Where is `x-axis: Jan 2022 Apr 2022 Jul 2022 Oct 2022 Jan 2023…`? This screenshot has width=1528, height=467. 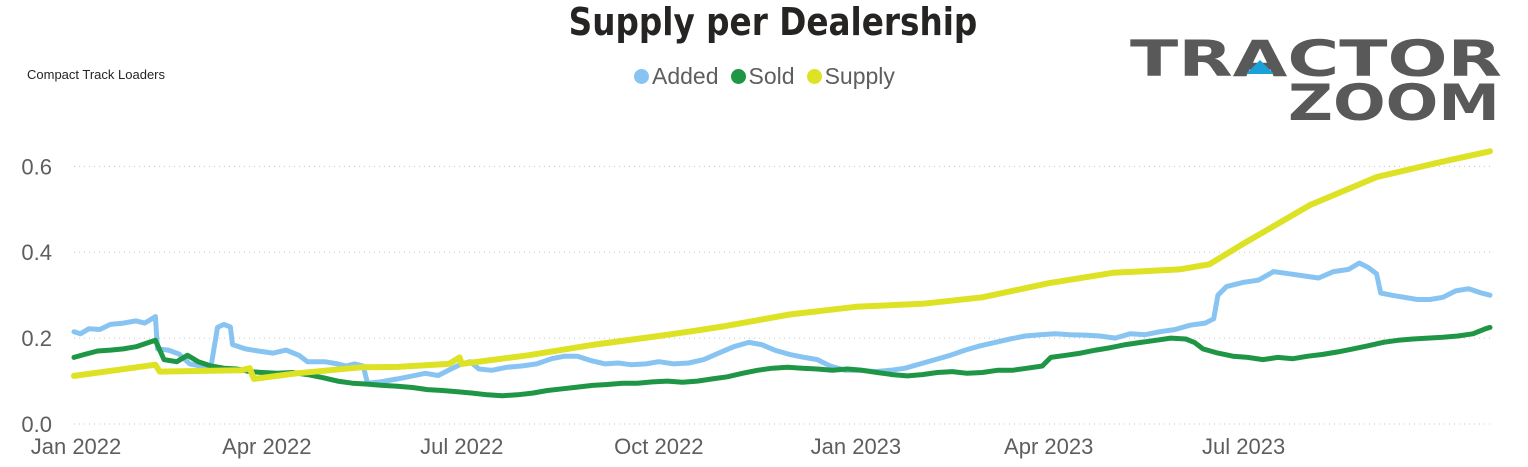
x-axis: Jan 2022 Apr 2022 Jul 2022 Oct 2022 Jan 2023… is located at coordinates (658, 446).